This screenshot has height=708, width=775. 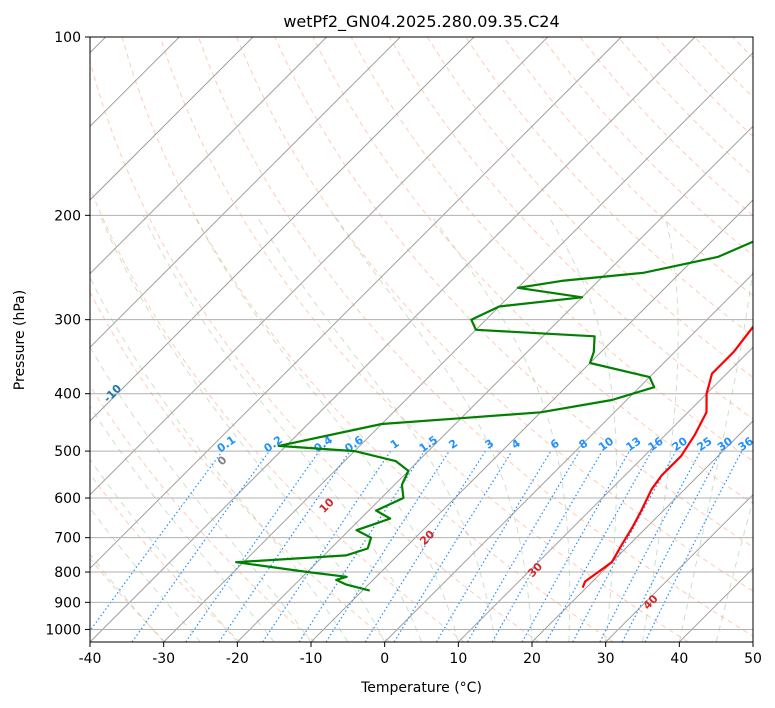 I want to click on x-tick-label: 20, so click(x=532, y=659).